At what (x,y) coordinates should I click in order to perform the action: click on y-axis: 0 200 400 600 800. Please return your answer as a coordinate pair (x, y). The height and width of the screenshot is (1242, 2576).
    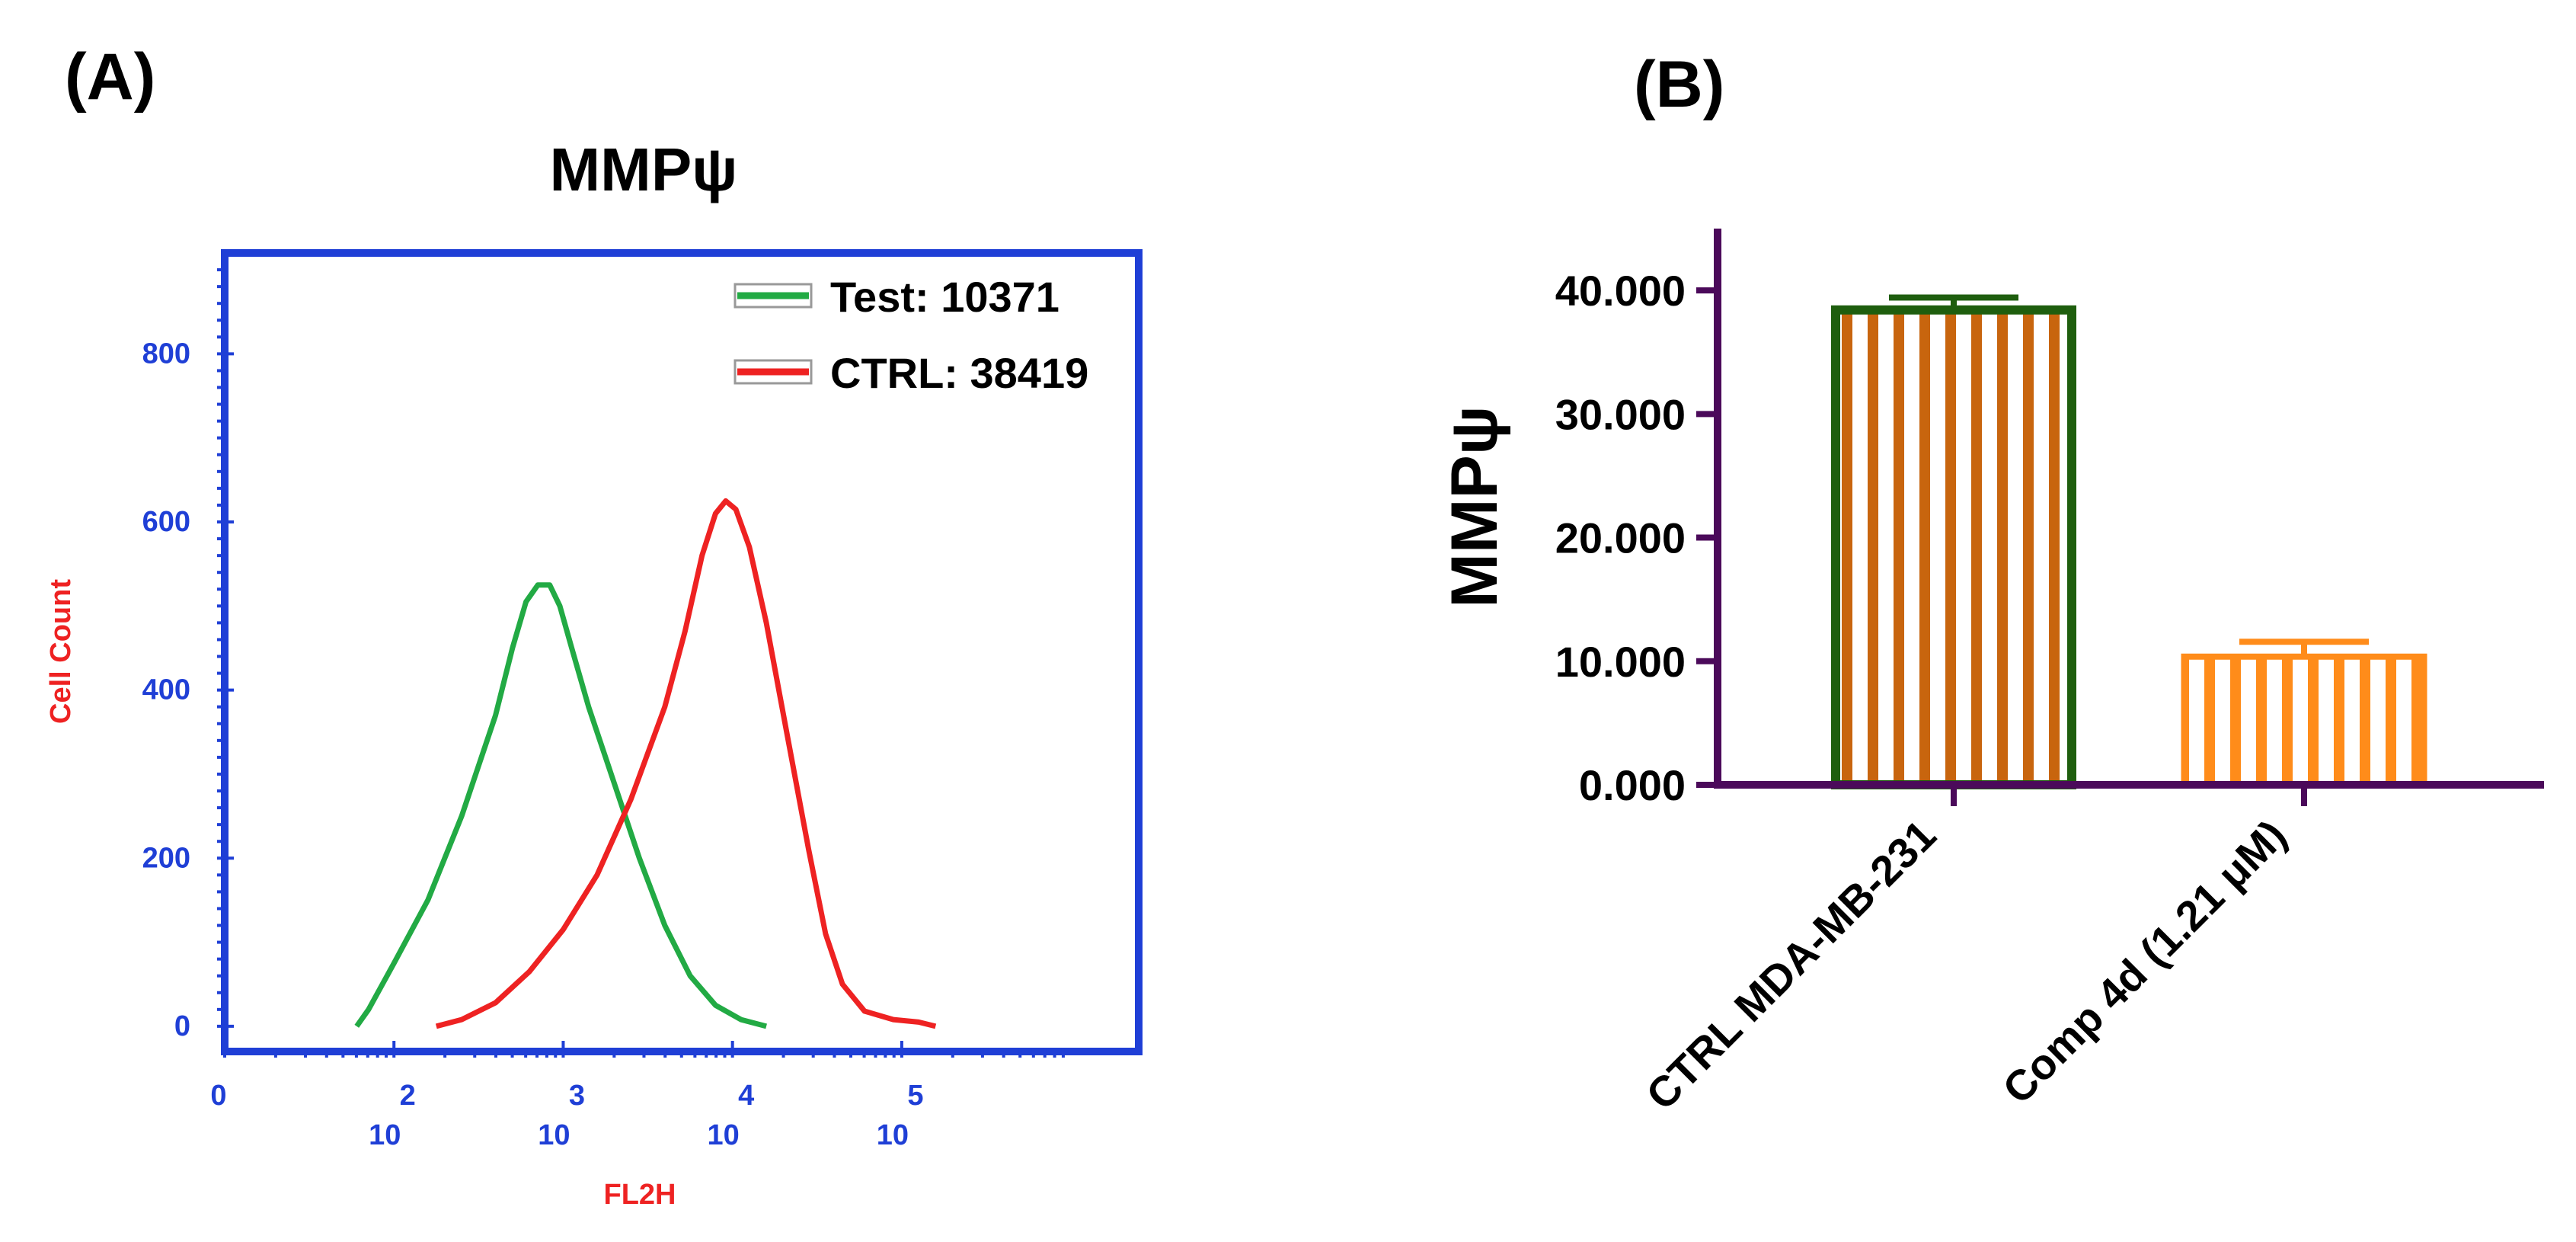
    Looking at the image, I should click on (188, 655).